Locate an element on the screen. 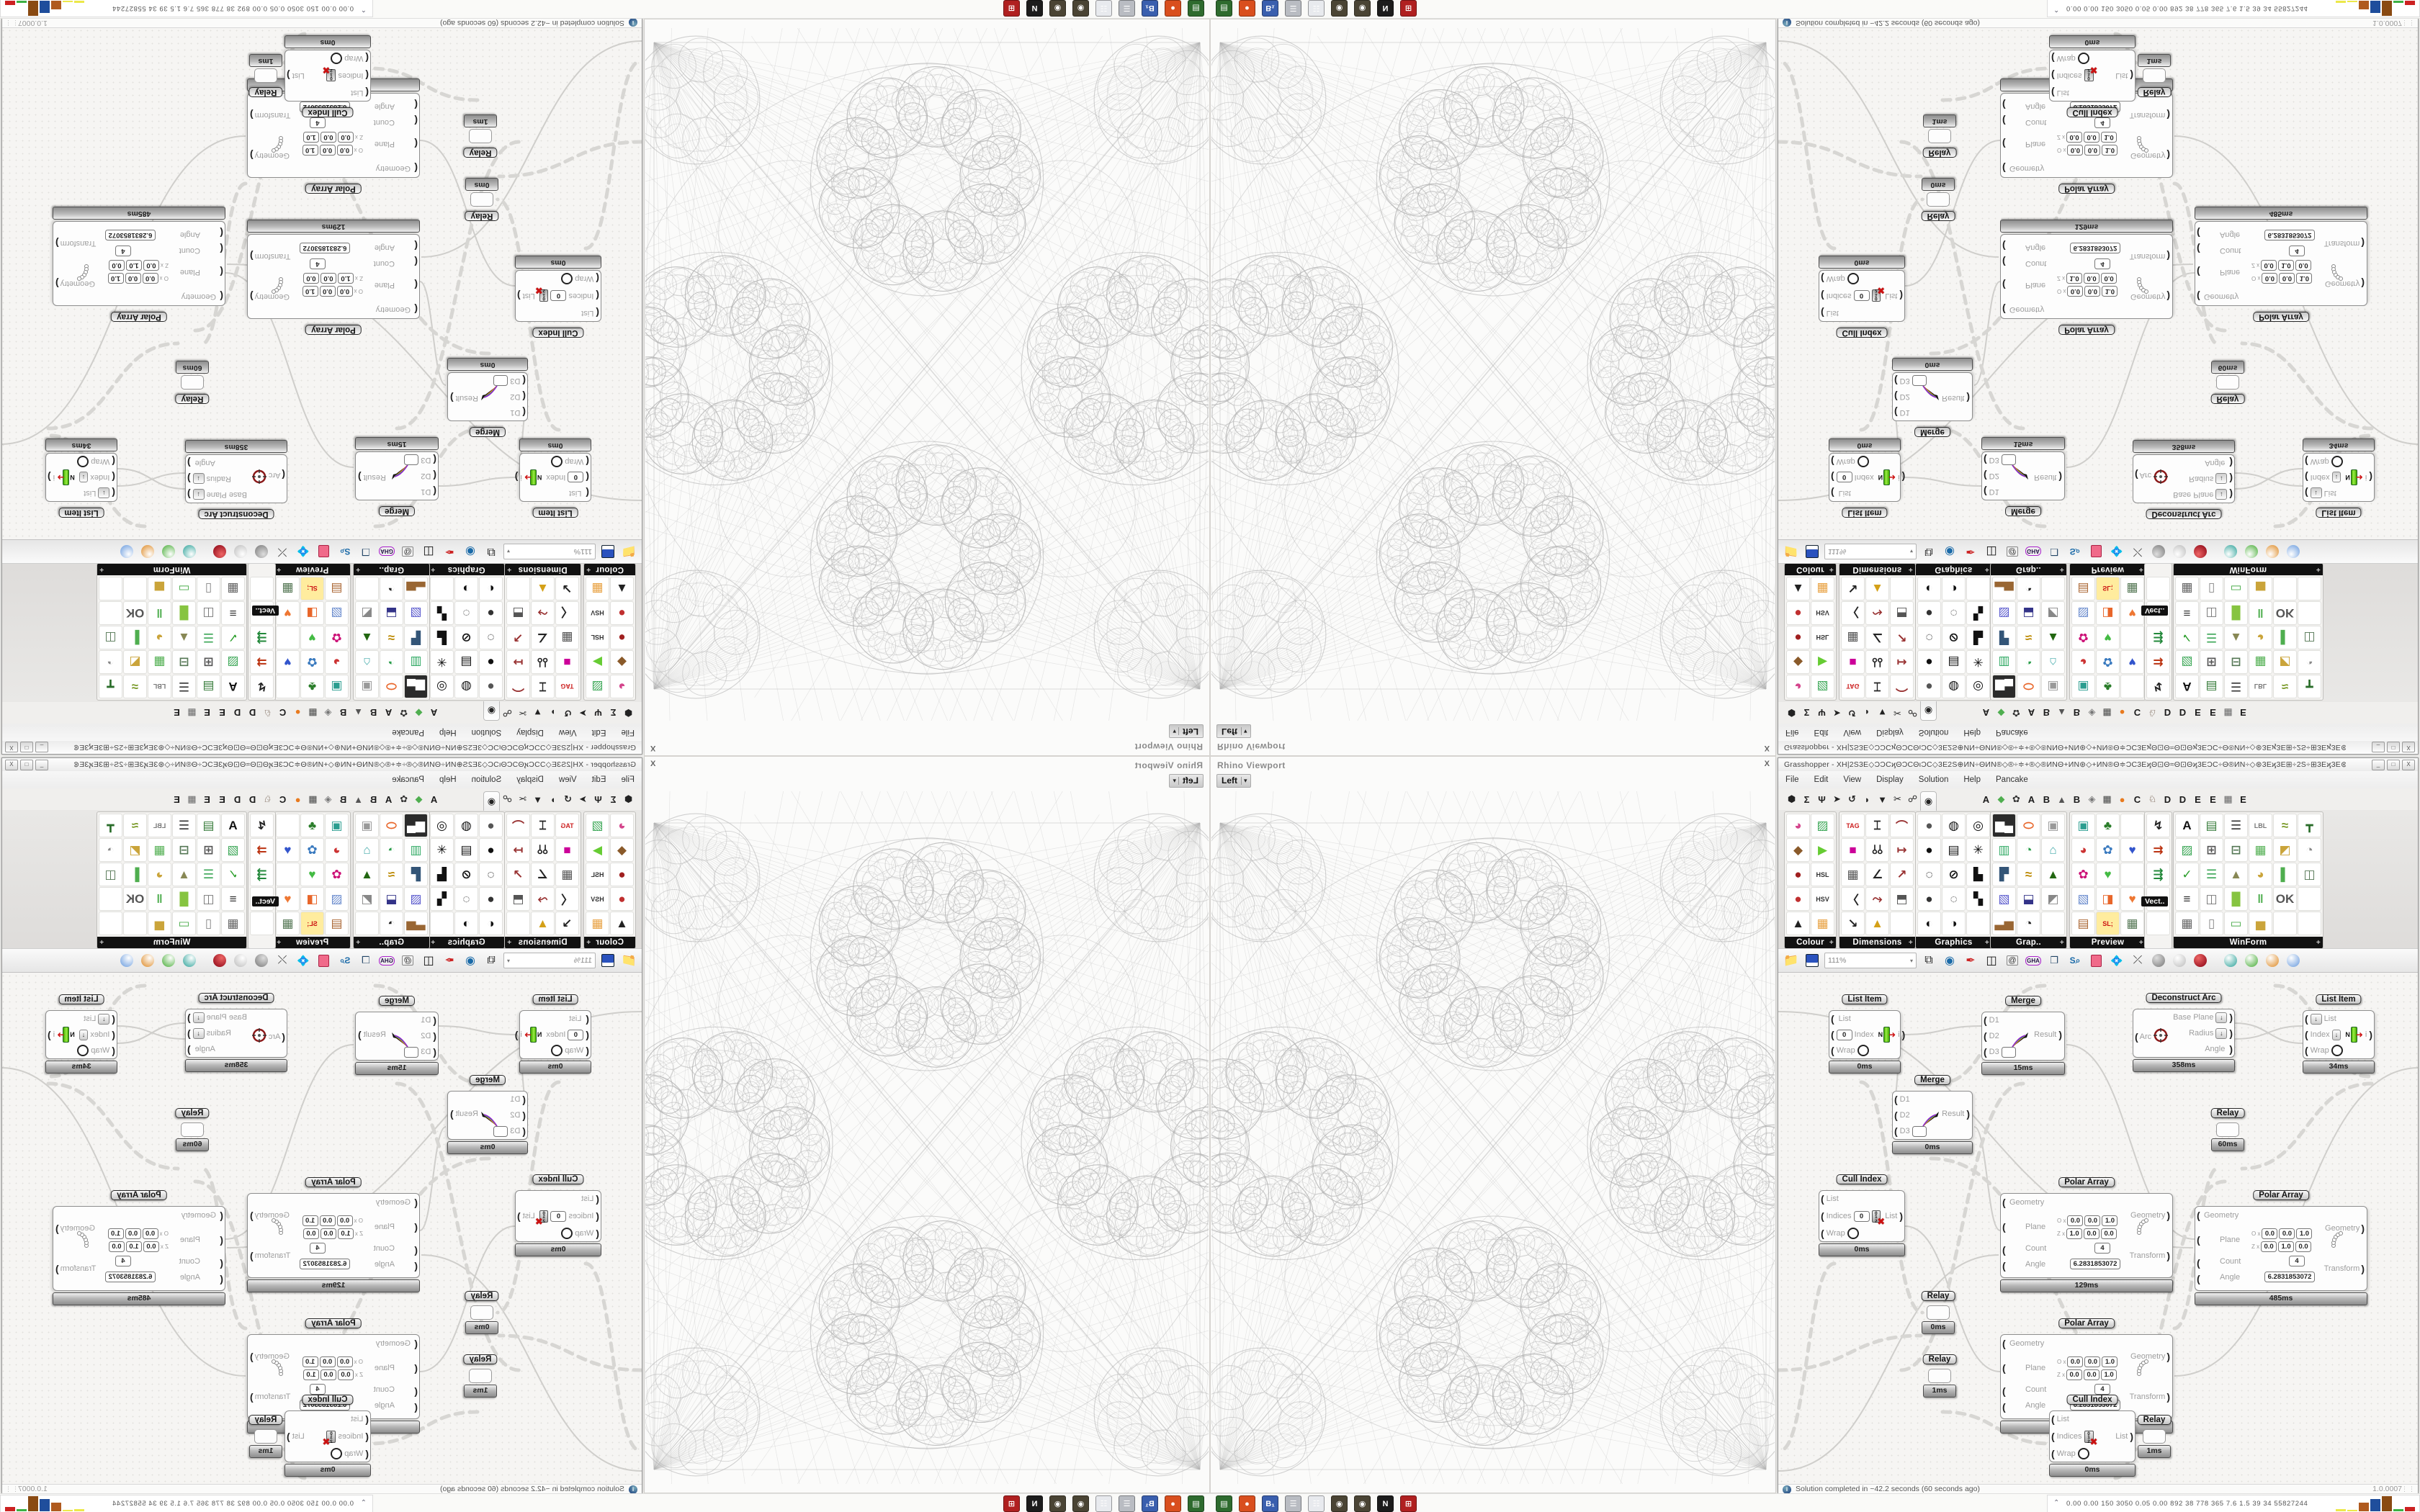 The image size is (2420, 1512). component-icon: ▯ is located at coordinates (208, 923).